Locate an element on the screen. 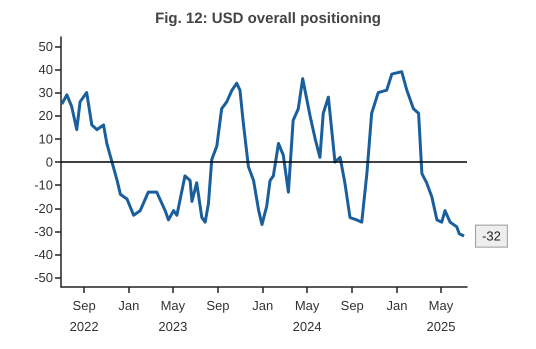  y-tick-label: 30 is located at coordinates (45, 92).